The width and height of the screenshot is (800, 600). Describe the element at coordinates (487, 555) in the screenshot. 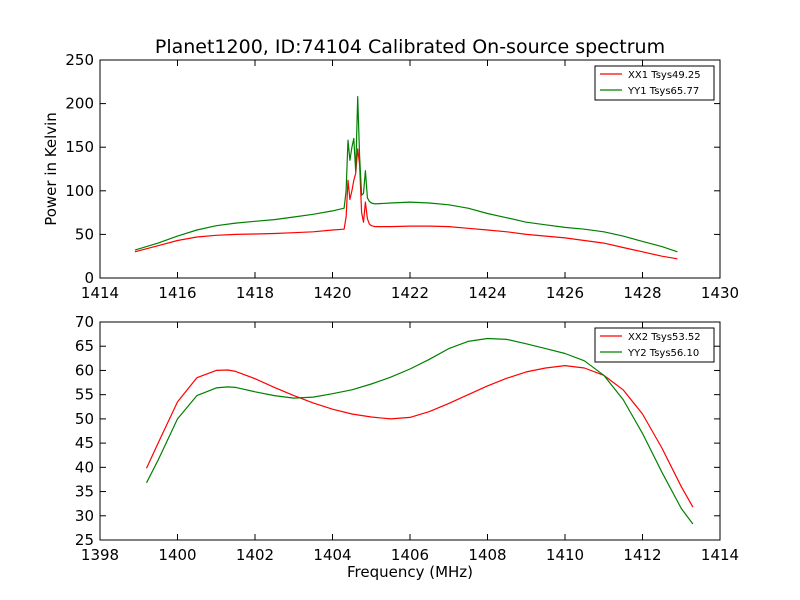

I see `bottom-x-tick-label: 1408` at that location.